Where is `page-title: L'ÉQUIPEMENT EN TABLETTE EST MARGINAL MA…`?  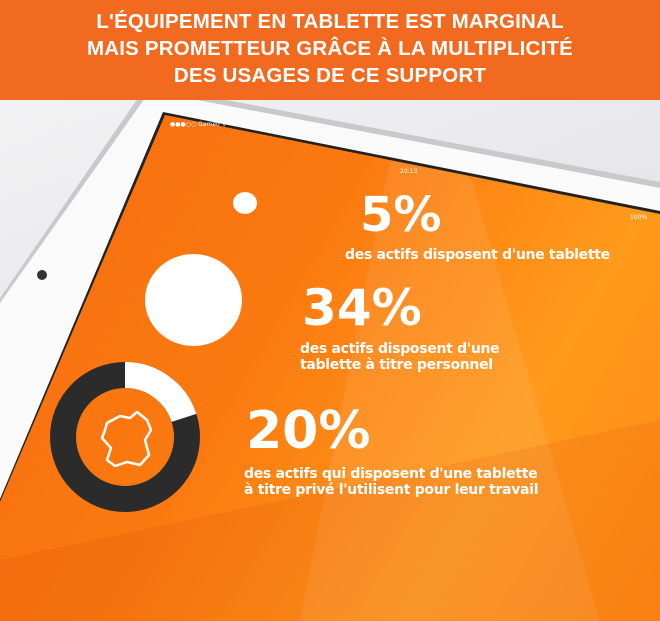 page-title: L'ÉQUIPEMENT EN TABLETTE EST MARGINAL MA… is located at coordinates (330, 48).